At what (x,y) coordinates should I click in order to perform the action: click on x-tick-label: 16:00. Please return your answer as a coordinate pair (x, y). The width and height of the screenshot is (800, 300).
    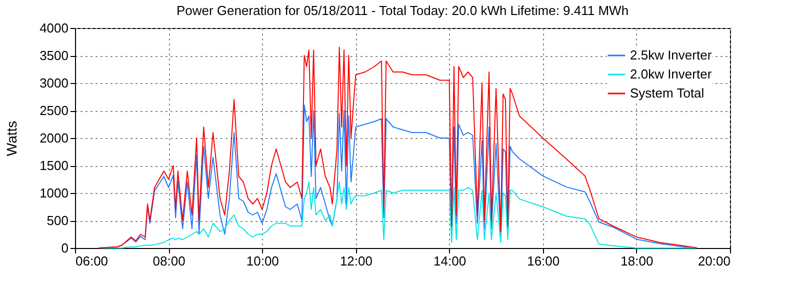
    Looking at the image, I should click on (543, 261).